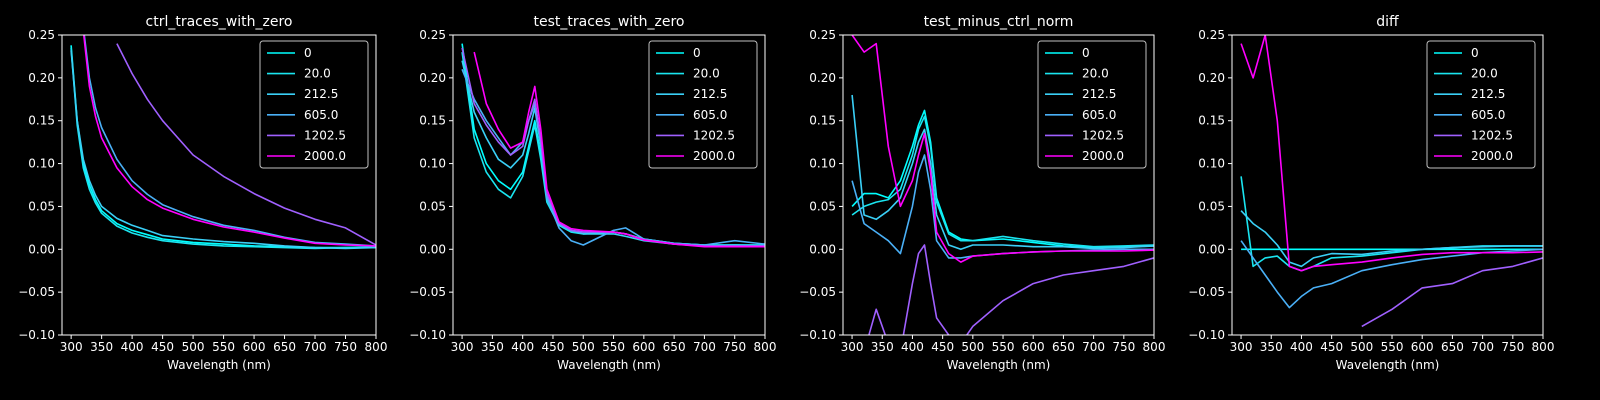  Describe the element at coordinates (219, 22) in the screenshot. I see `chart-title: ctrl_traces_with_zero` at that location.